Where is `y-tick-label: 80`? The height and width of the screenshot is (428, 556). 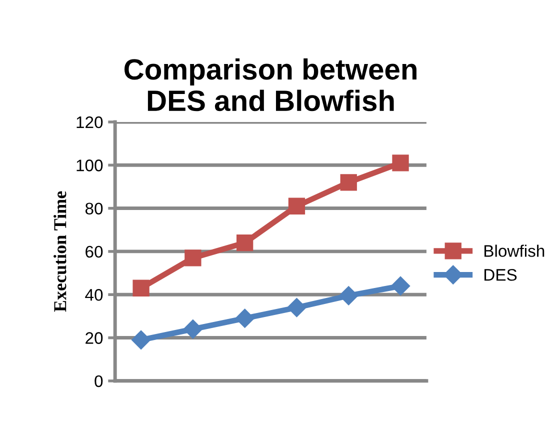
y-tick-label: 80 is located at coordinates (94, 208).